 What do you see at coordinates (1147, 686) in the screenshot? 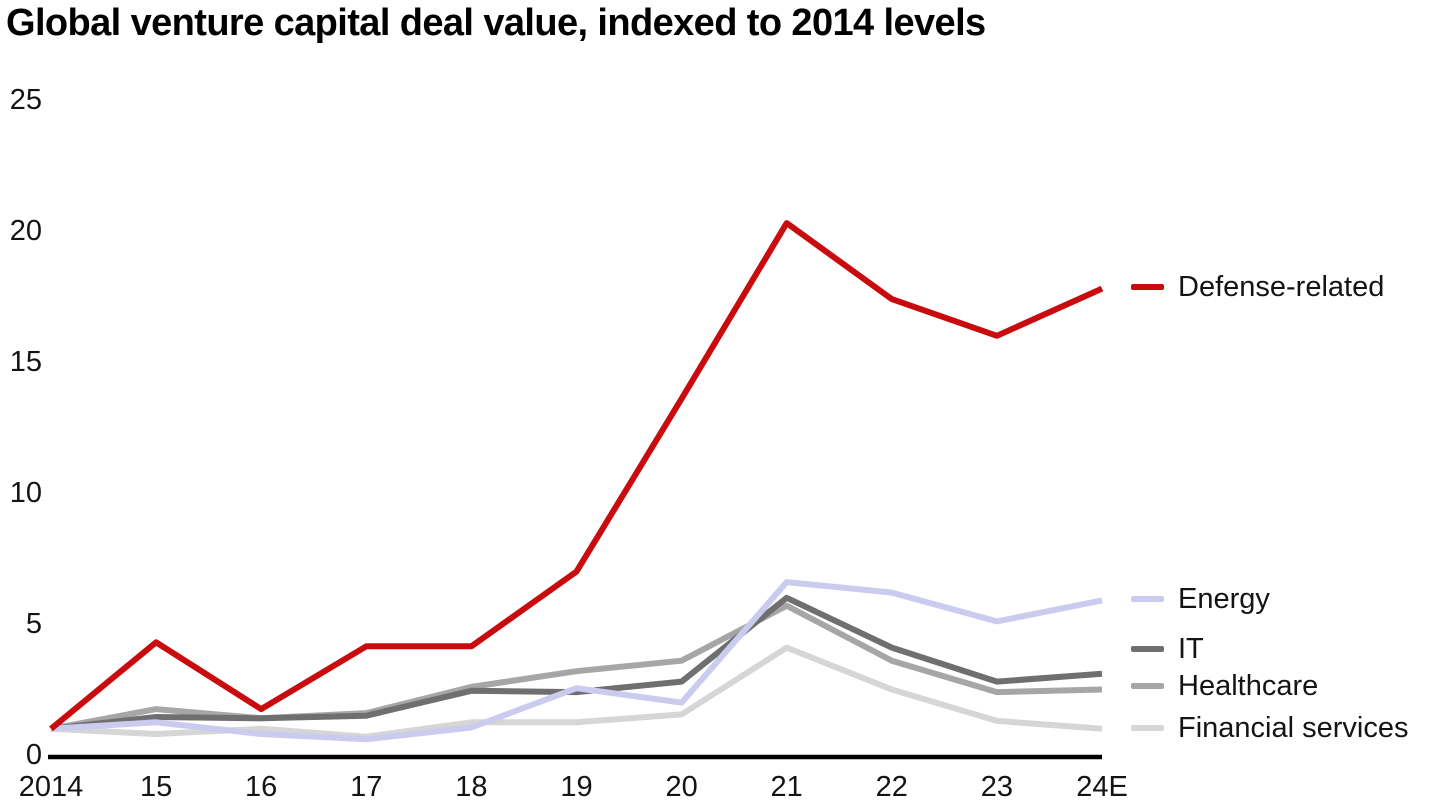
I see `legend-swatch-healthcare` at bounding box center [1147, 686].